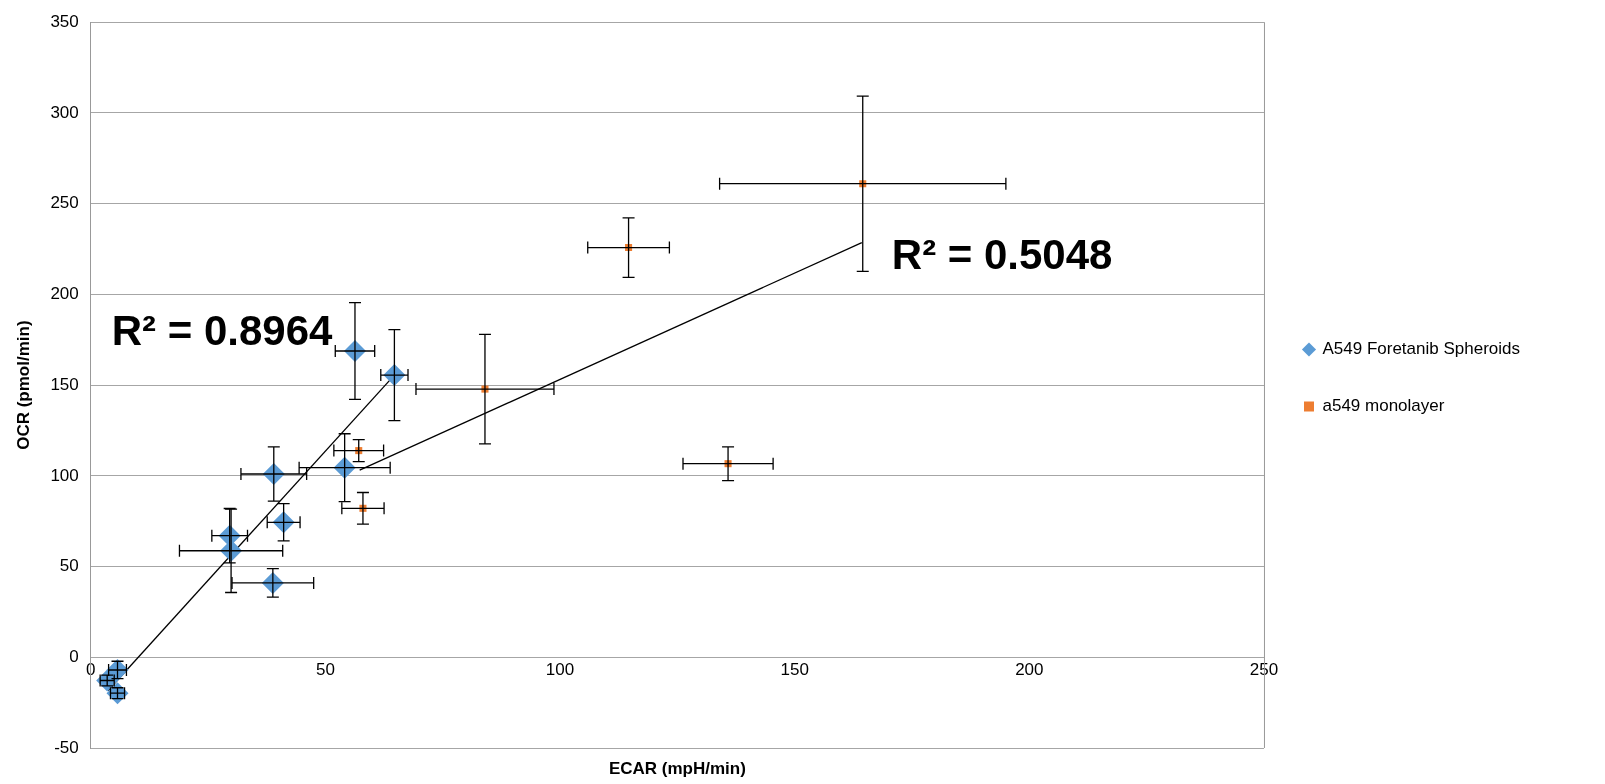 This screenshot has height=784, width=1605. I want to click on x-tick-label: 150, so click(794, 670).